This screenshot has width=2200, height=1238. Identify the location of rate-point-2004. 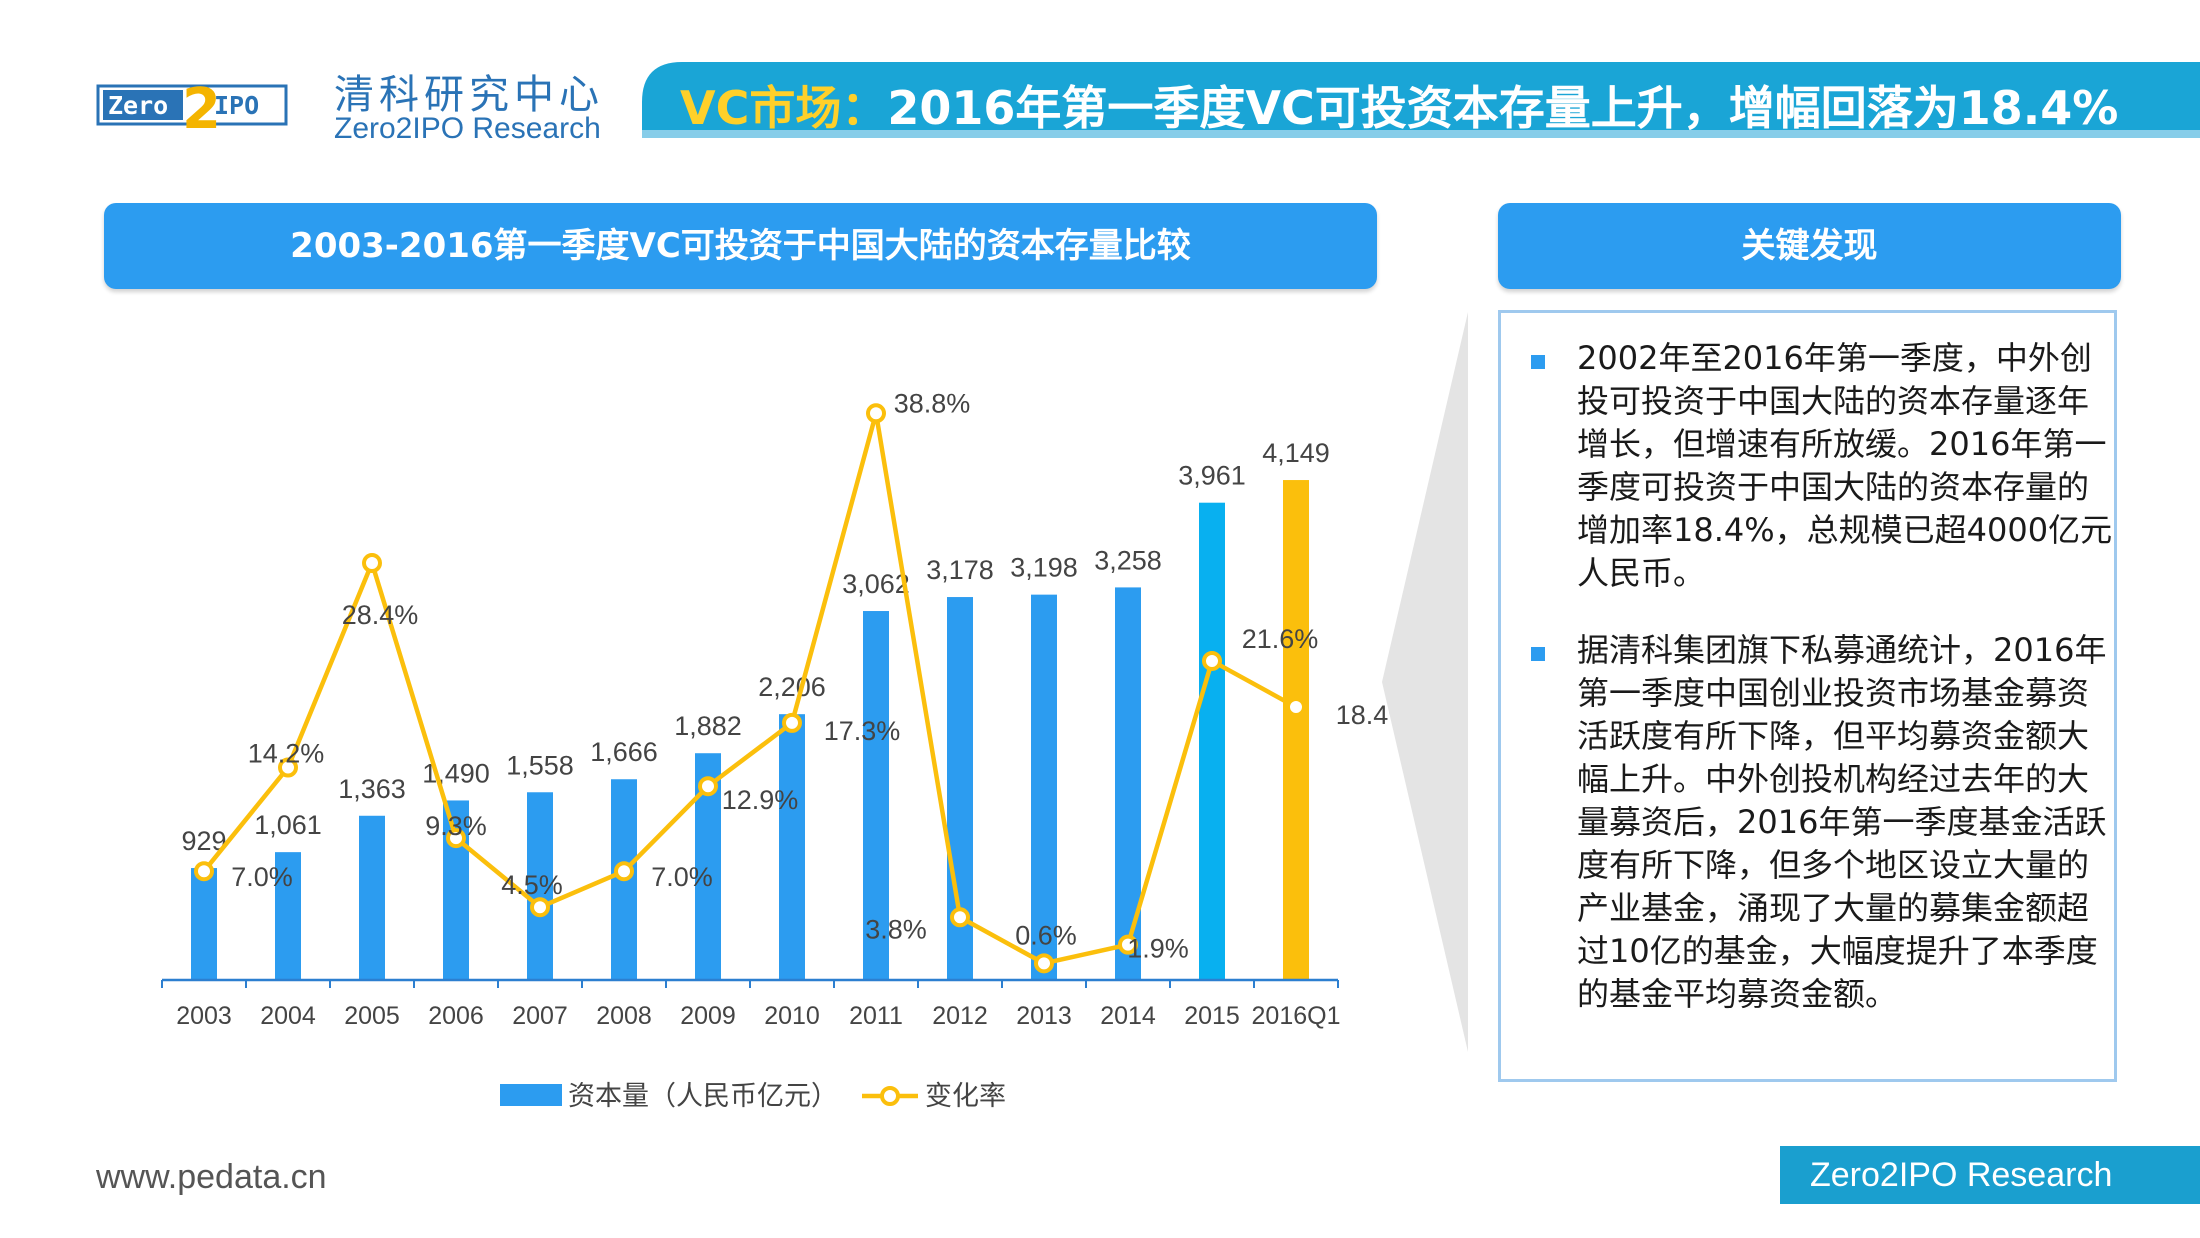
(288, 767).